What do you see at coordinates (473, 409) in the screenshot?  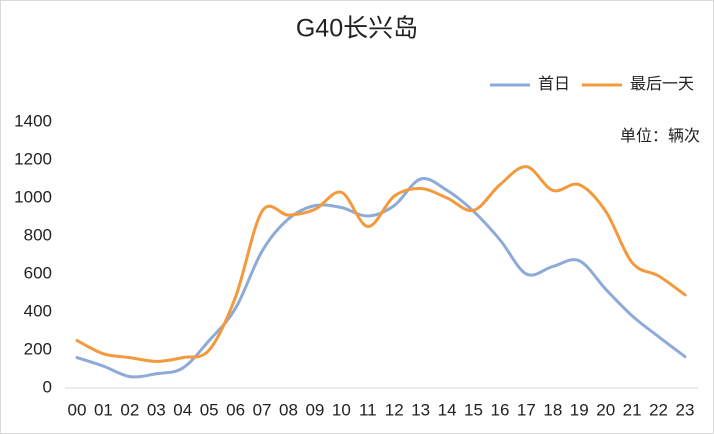 I see `x-tick-label: 15` at bounding box center [473, 409].